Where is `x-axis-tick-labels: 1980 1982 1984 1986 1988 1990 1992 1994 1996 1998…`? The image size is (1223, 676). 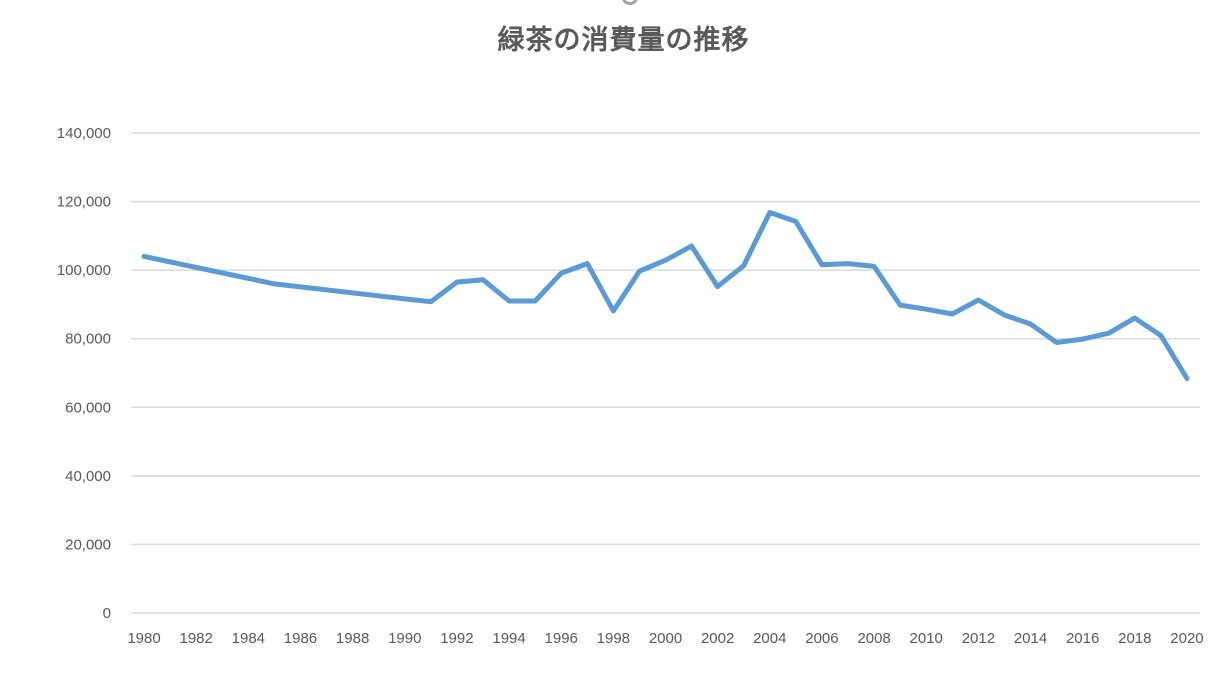
x-axis-tick-labels: 1980 1982 1984 1986 1988 1990 1992 1994 1996 1998… is located at coordinates (665, 638).